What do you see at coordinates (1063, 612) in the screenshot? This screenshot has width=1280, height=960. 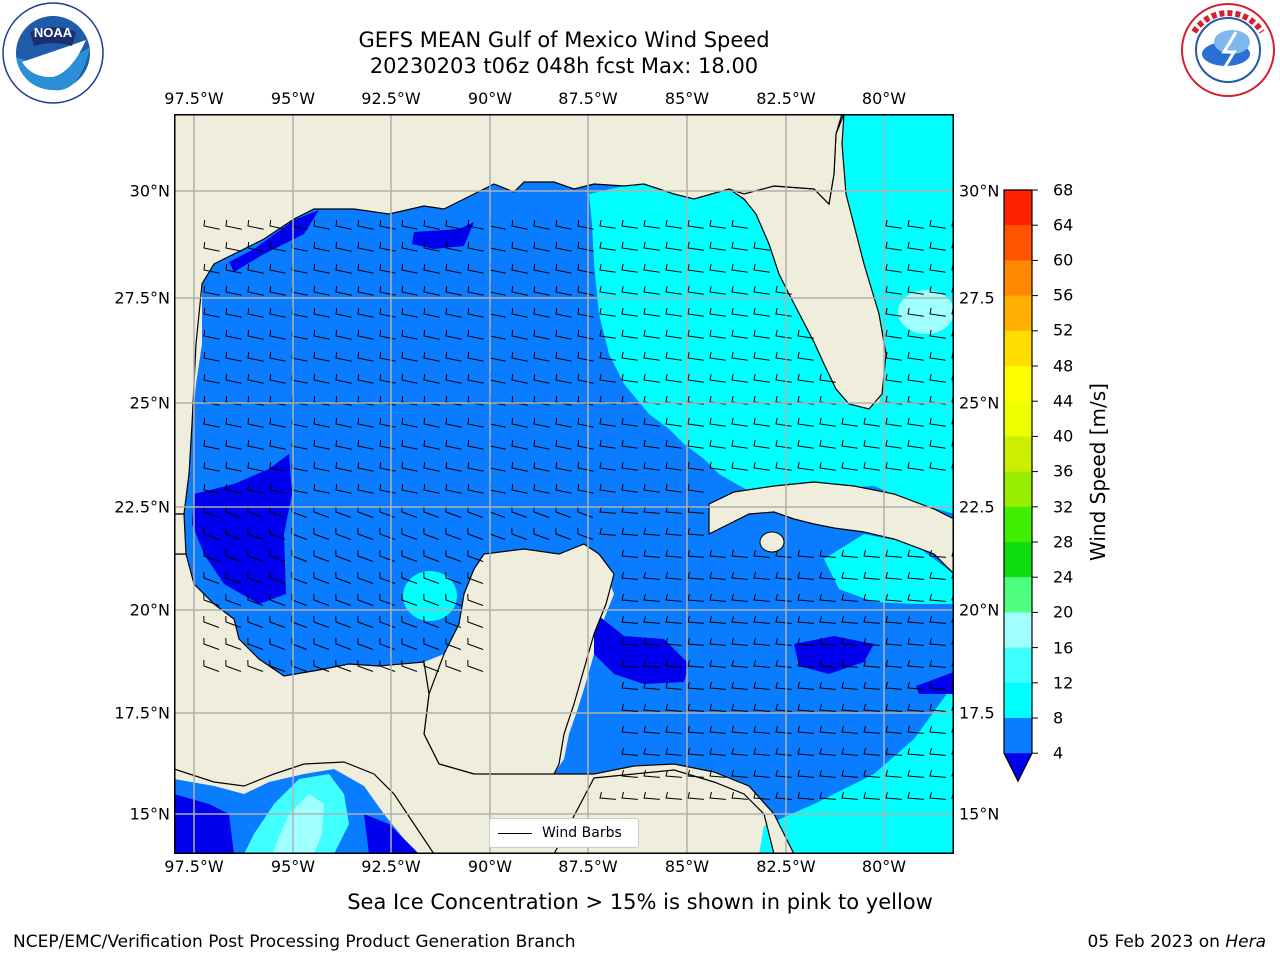 I see `colorbar-tick: 20` at bounding box center [1063, 612].